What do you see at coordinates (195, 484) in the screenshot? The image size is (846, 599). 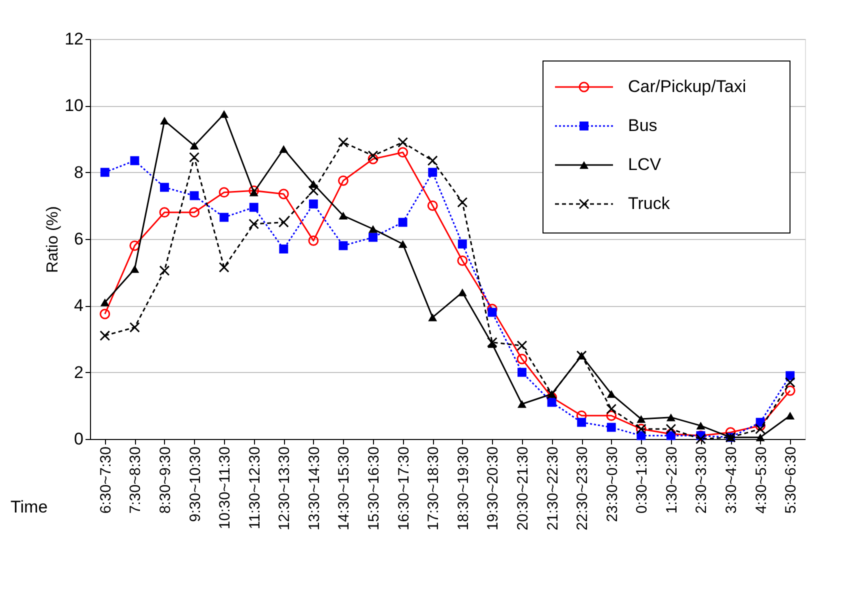 I see `x-tick-label: 9:30~10:30` at bounding box center [195, 484].